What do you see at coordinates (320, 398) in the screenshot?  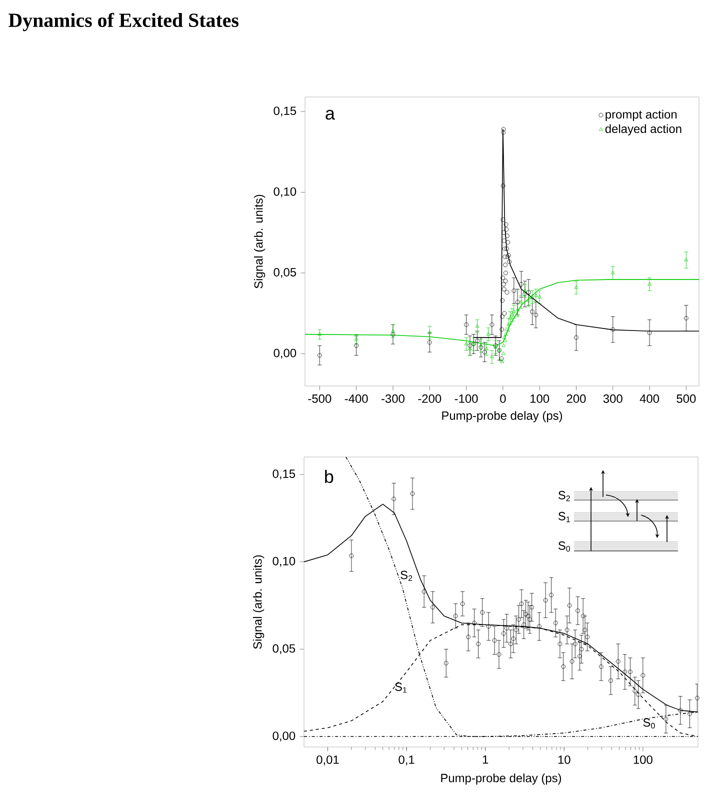 I see `x-tick-label: -500` at bounding box center [320, 398].